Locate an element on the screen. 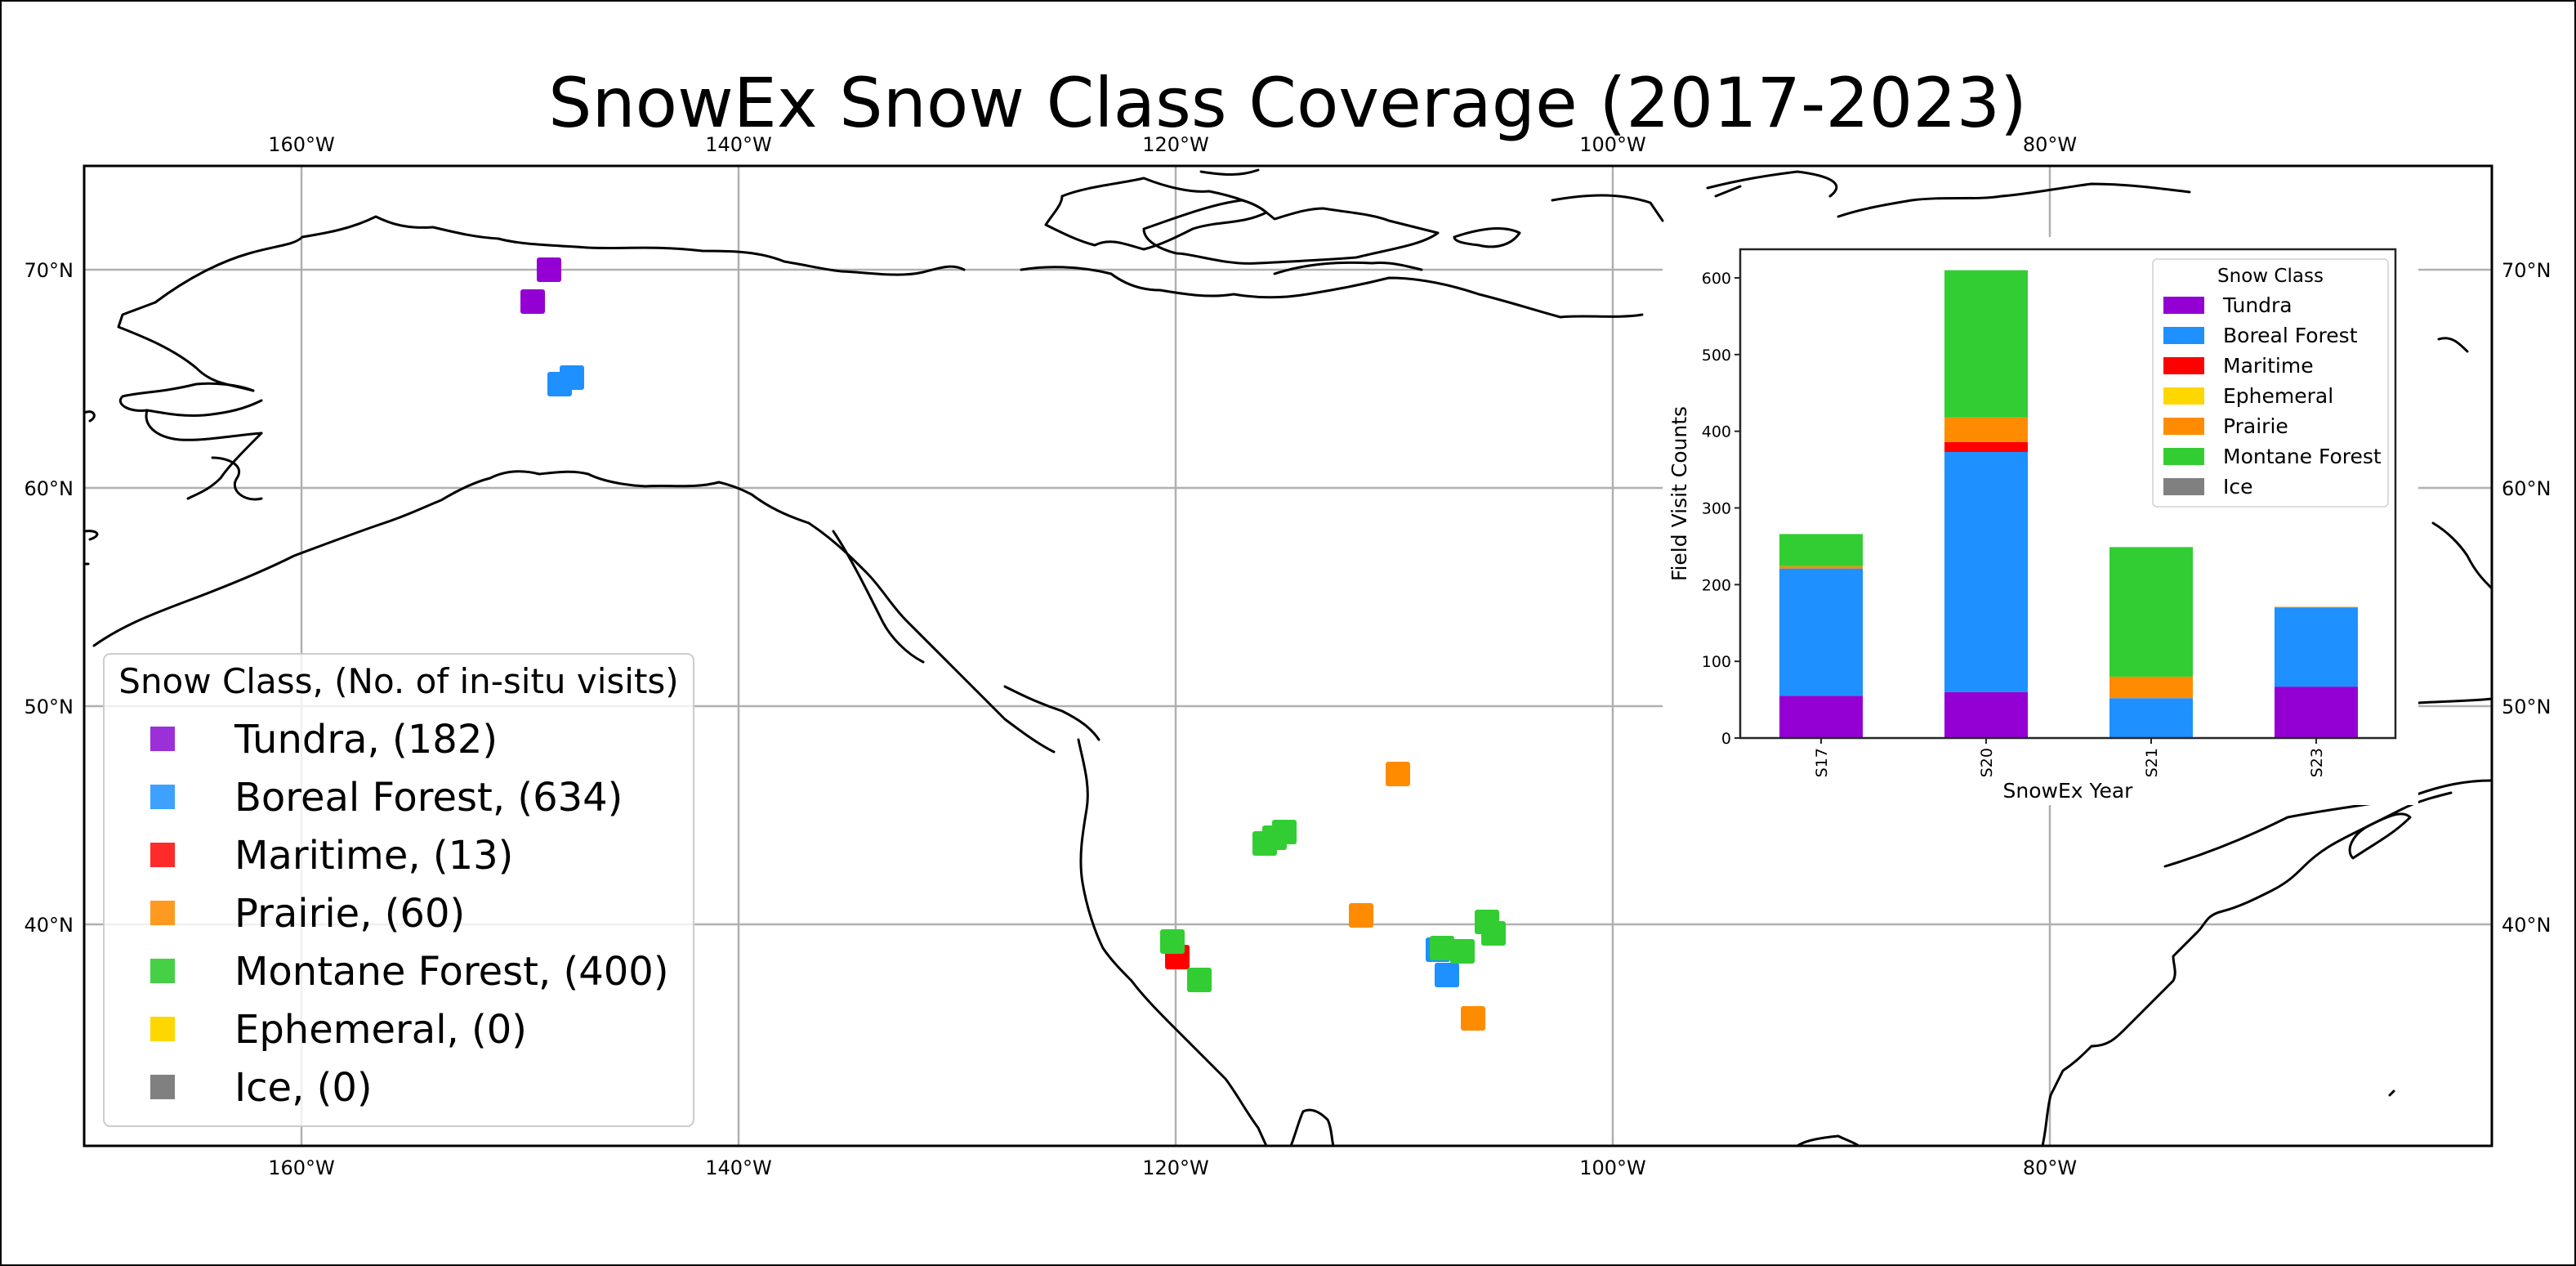 The width and height of the screenshot is (2576, 1266). marker-boreal-forest is located at coordinates (1447, 975).